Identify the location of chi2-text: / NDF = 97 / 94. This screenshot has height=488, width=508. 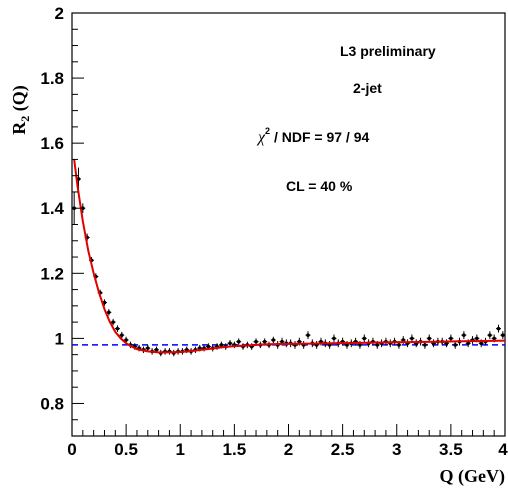
(319, 137).